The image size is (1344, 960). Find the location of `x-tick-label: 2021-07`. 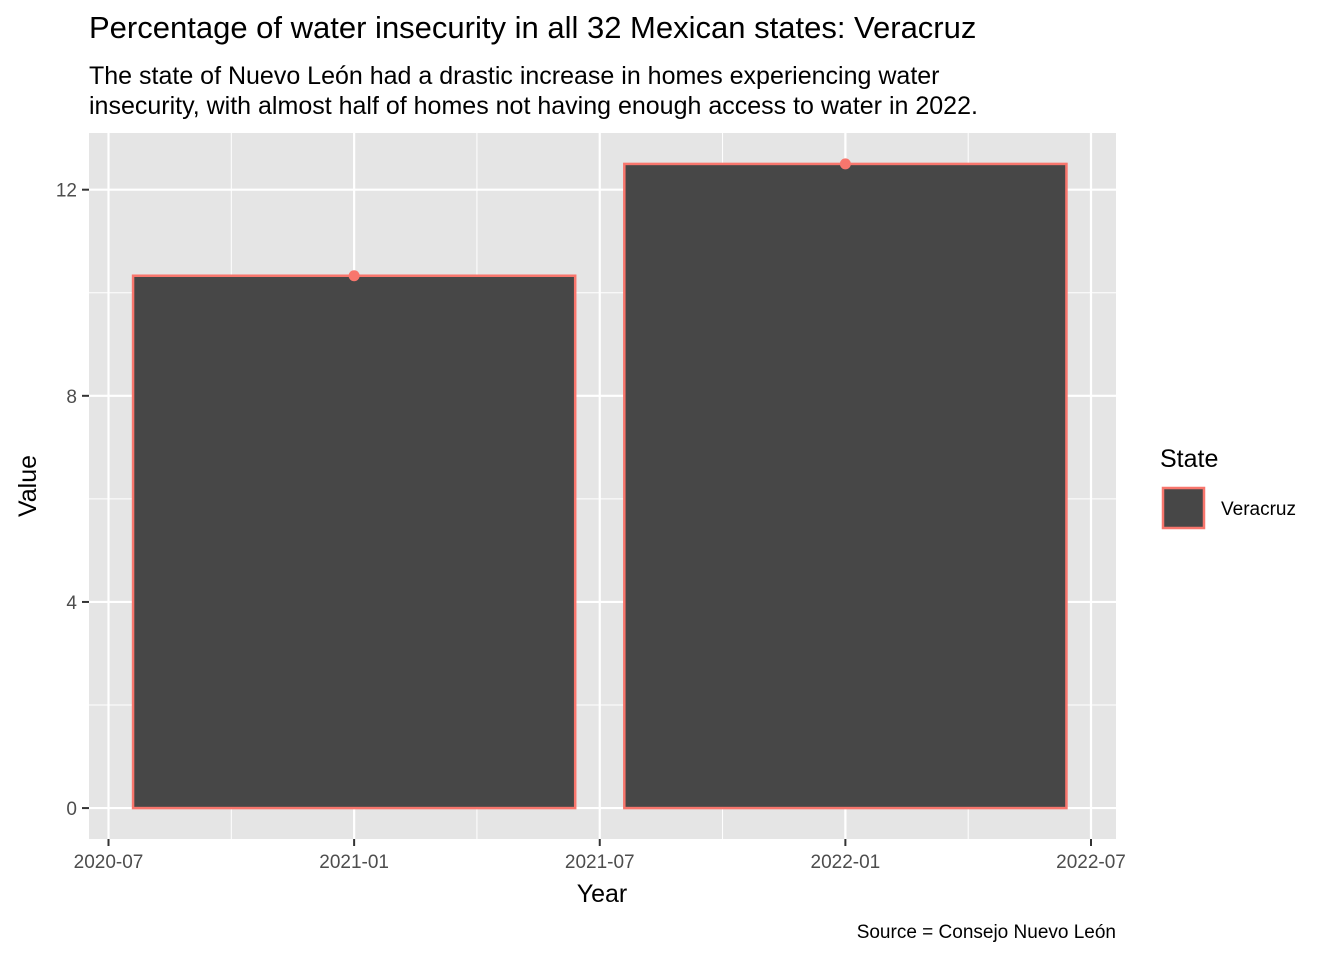

x-tick-label: 2021-07 is located at coordinates (600, 862).